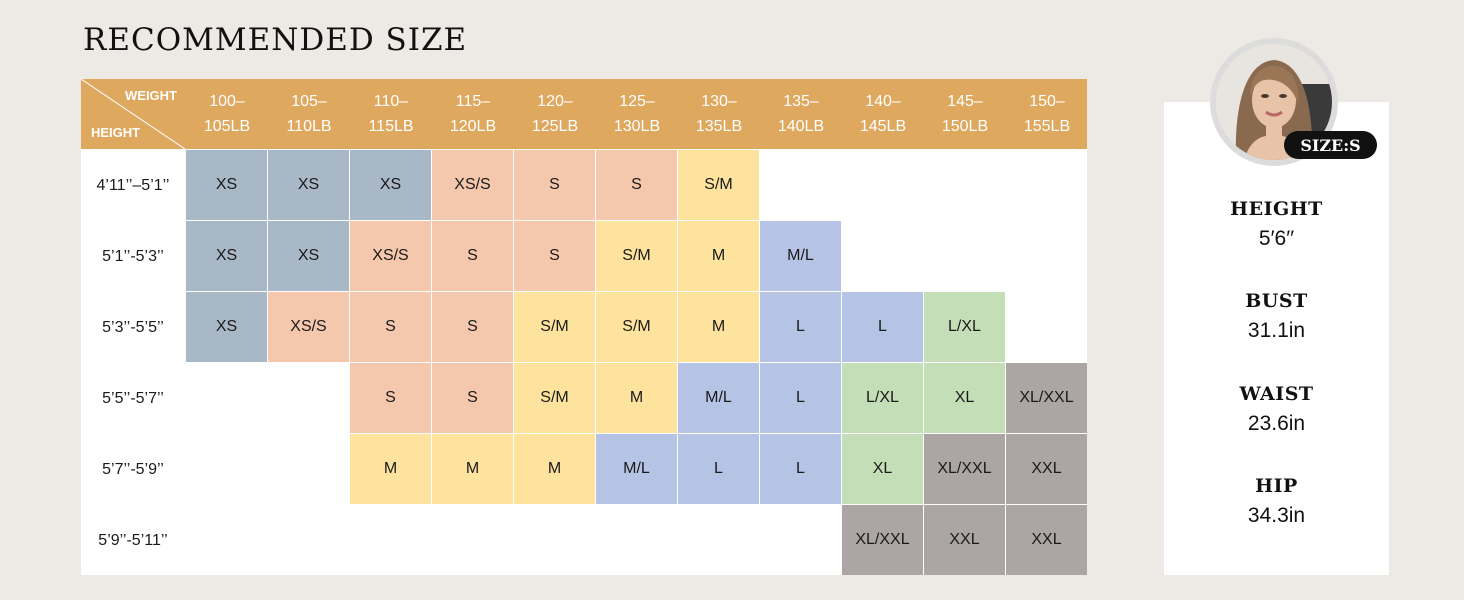  I want to click on weight-header-line: 140–, so click(883, 101).